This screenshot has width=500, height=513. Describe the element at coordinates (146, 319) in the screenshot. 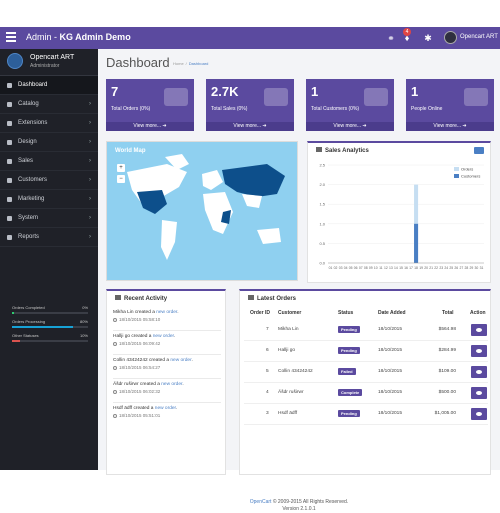

I see `activity-time: 18/10/2015 05:58:10` at that location.